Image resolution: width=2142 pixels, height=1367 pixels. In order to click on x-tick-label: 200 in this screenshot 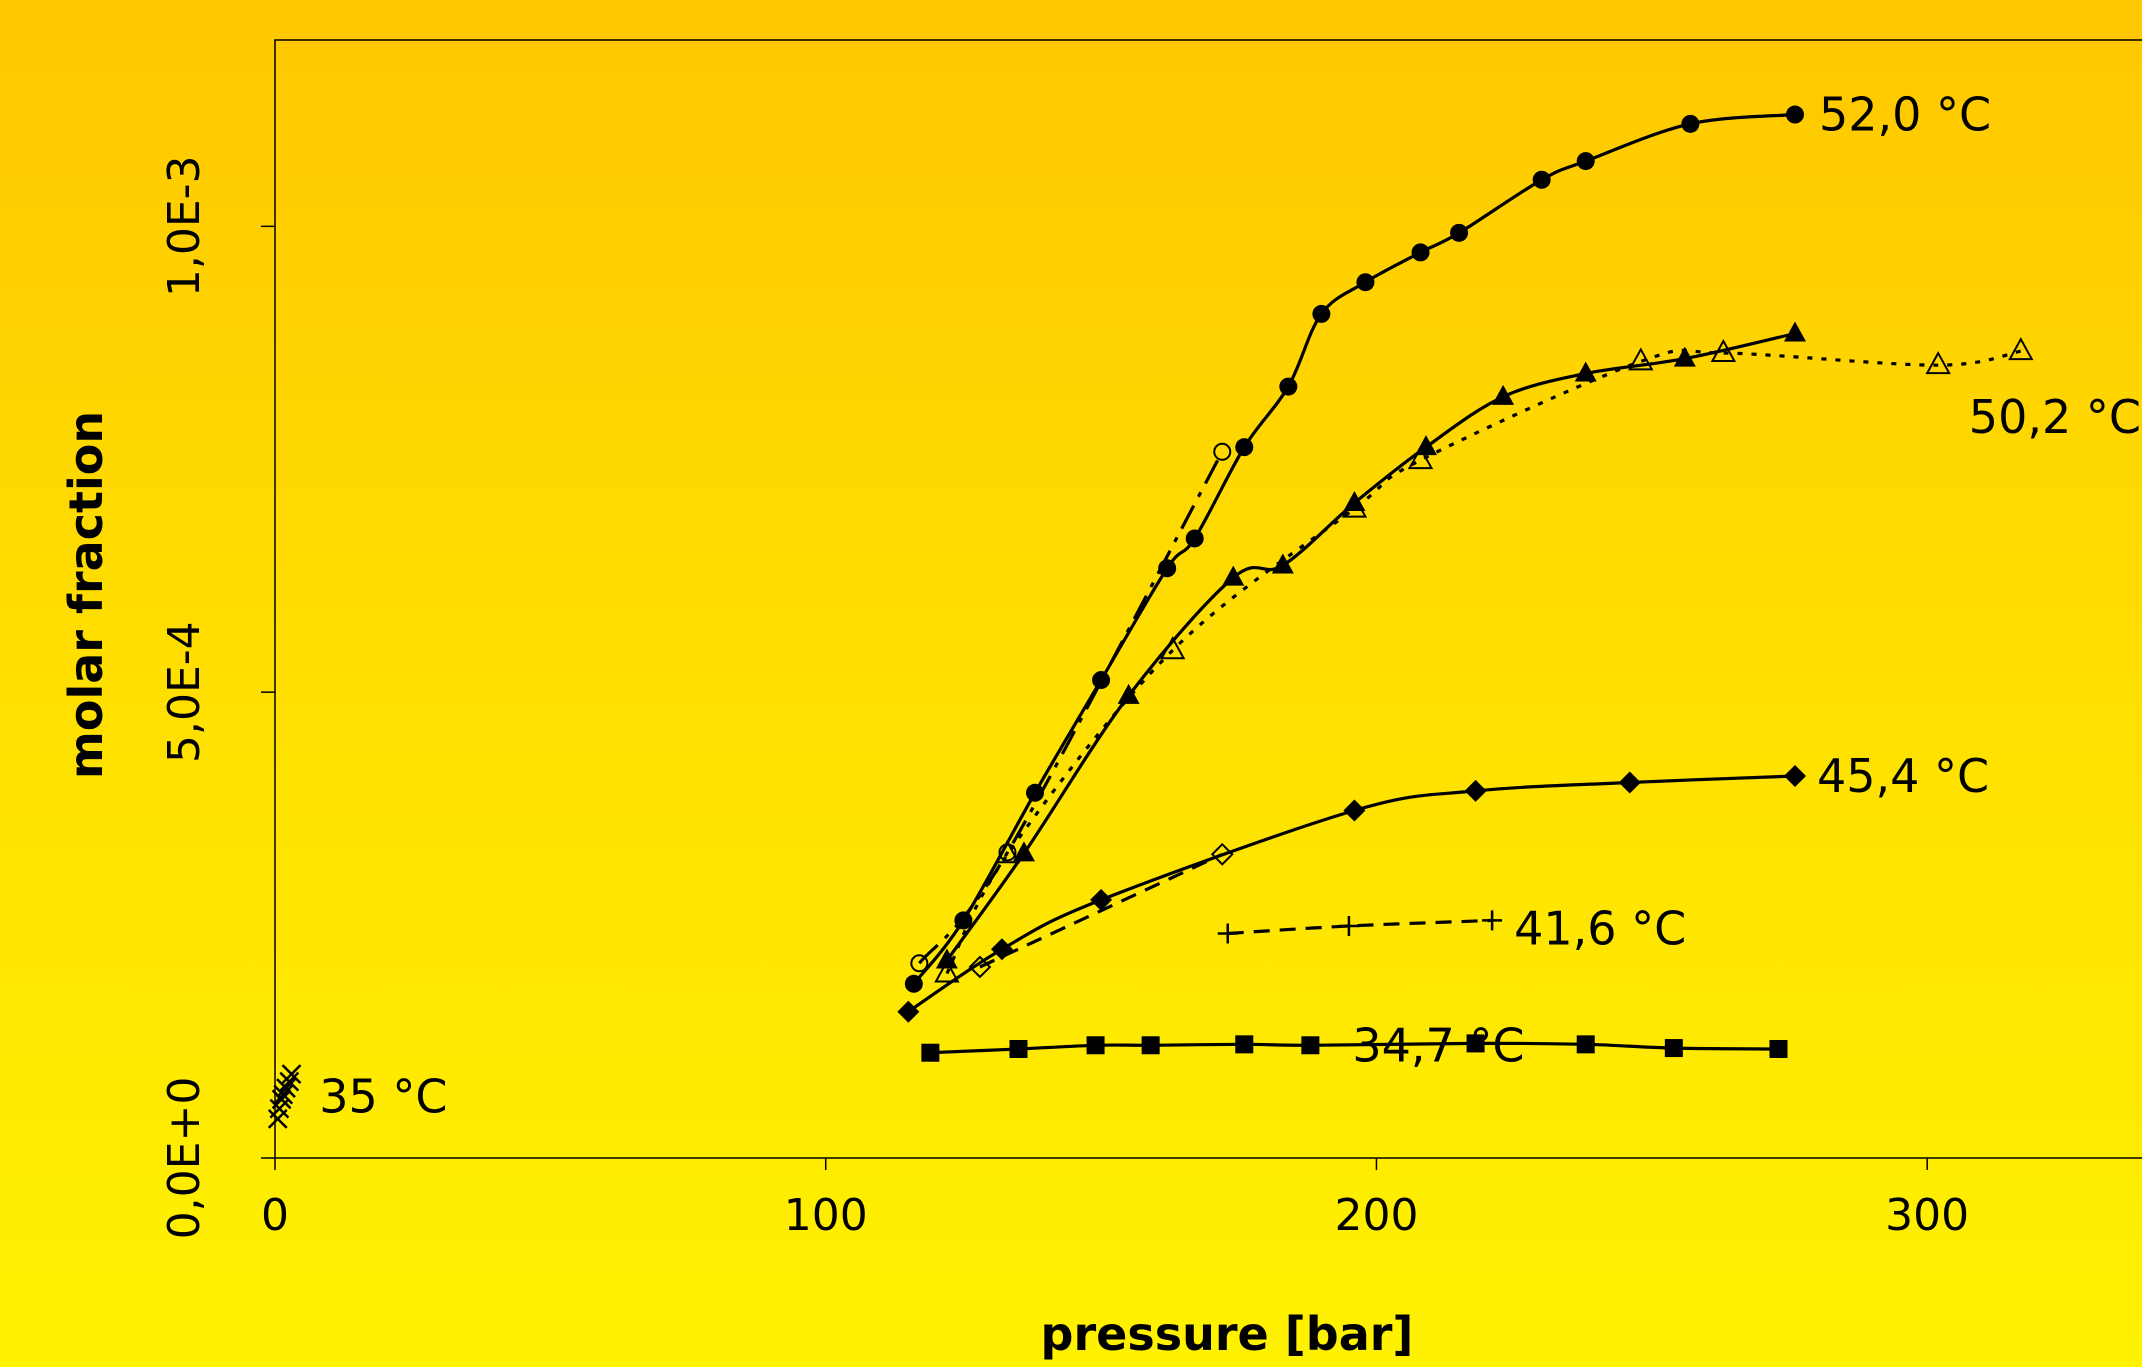, I will do `click(1376, 1215)`.